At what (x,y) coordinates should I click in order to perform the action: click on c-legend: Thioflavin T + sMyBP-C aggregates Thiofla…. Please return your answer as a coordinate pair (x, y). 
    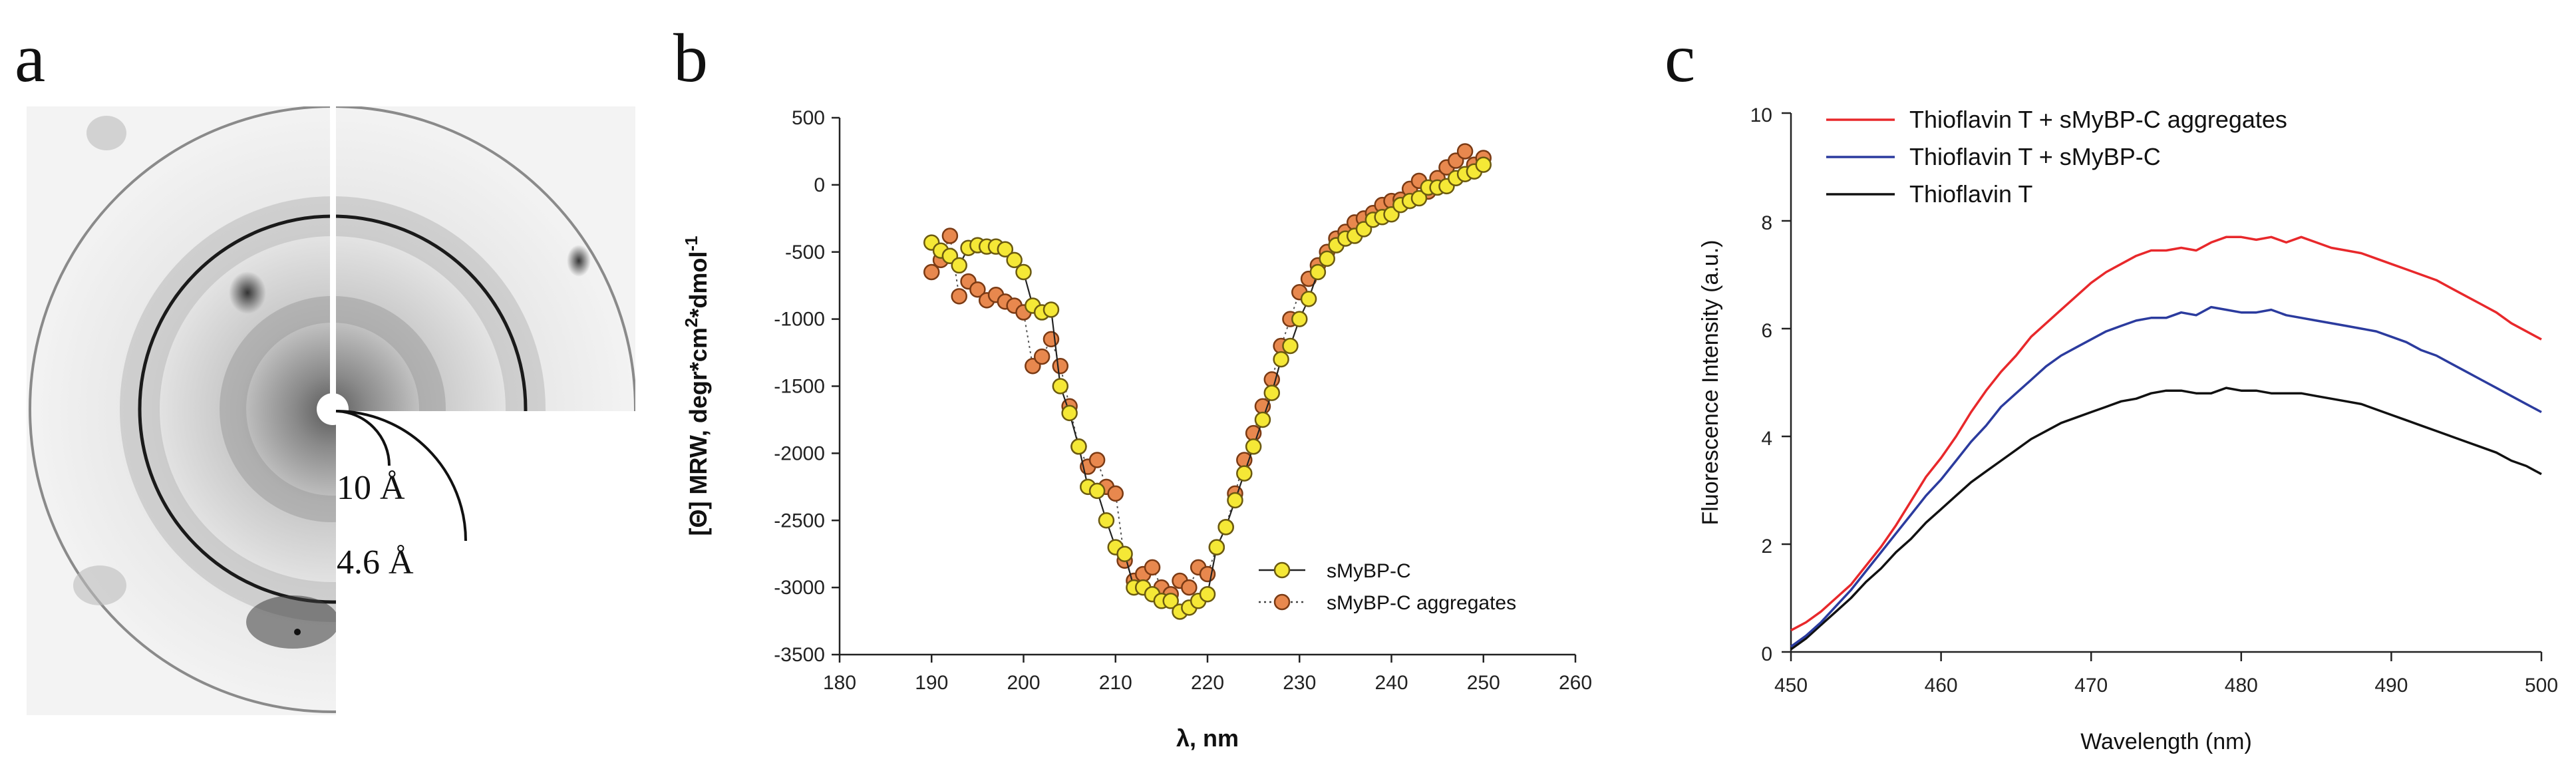
    Looking at the image, I should click on (2056, 157).